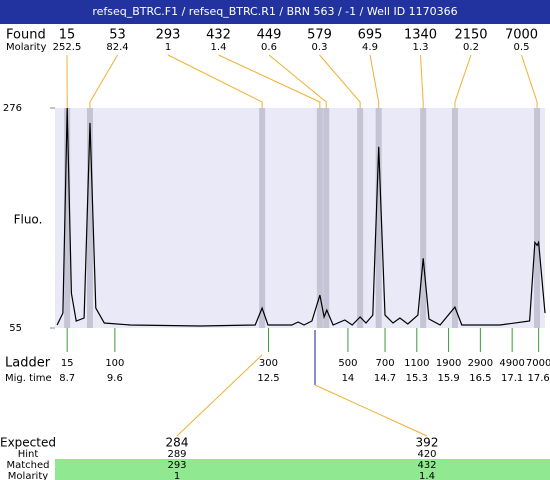 This screenshot has width=550, height=480. Describe the element at coordinates (426, 465) in the screenshot. I see `expected-value: 432` at that location.